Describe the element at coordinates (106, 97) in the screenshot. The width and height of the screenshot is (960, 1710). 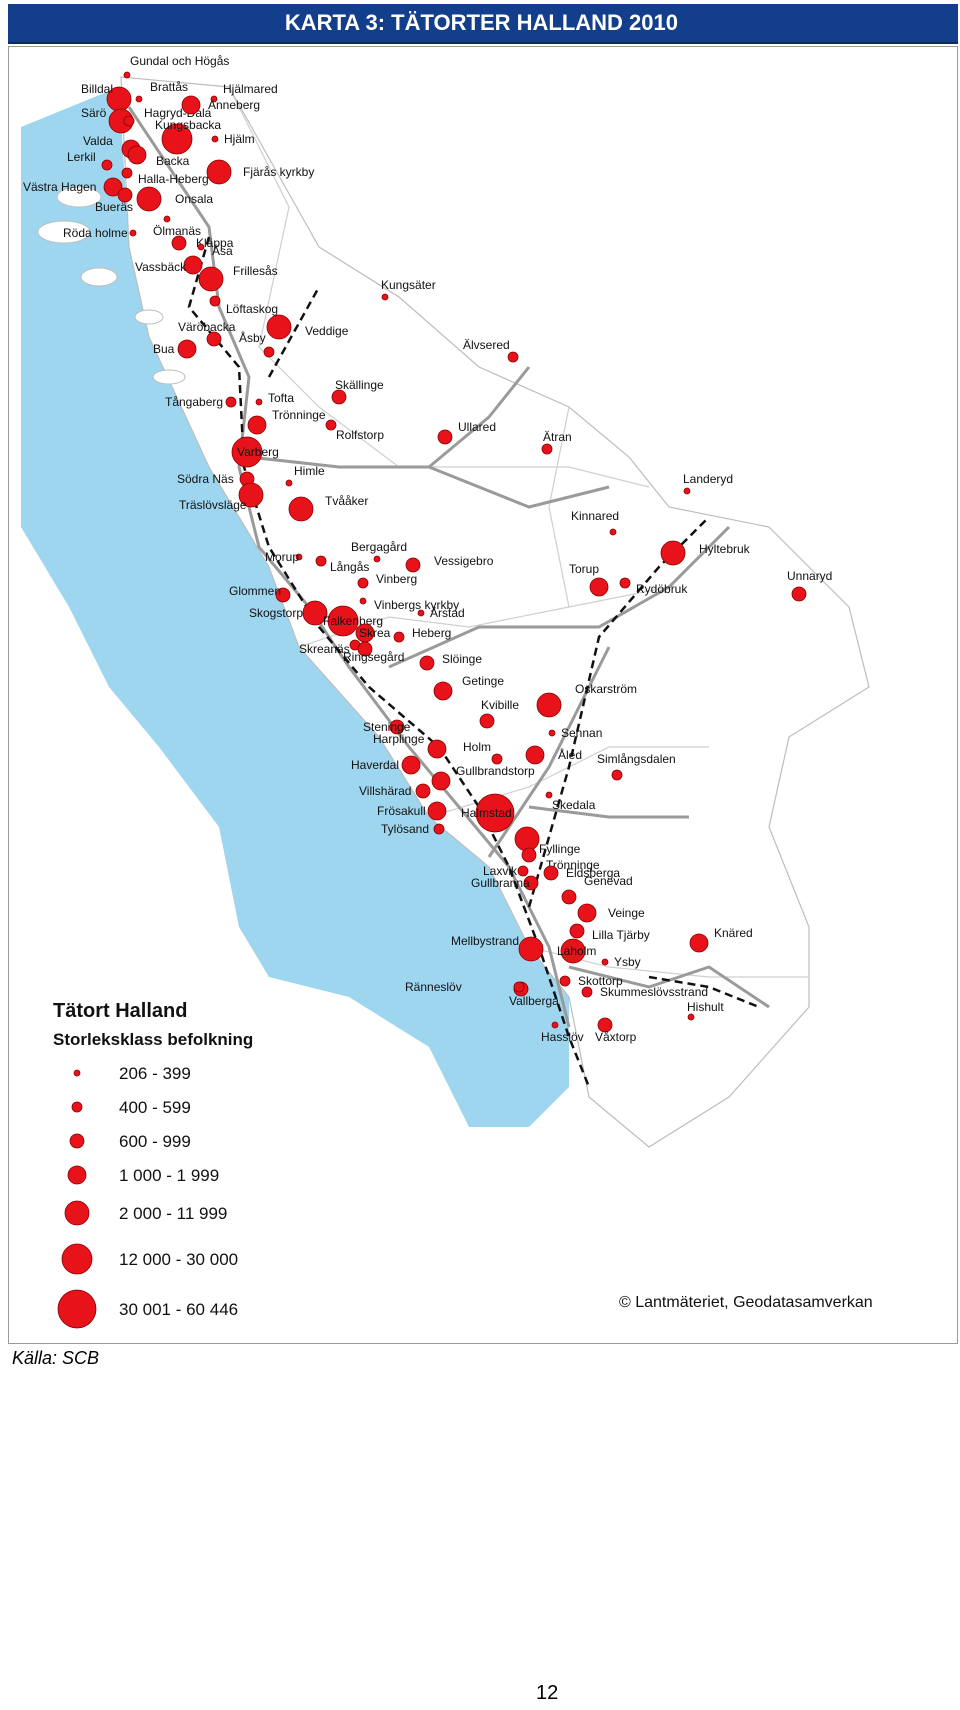
I see `place-marker: Billdal` at that location.